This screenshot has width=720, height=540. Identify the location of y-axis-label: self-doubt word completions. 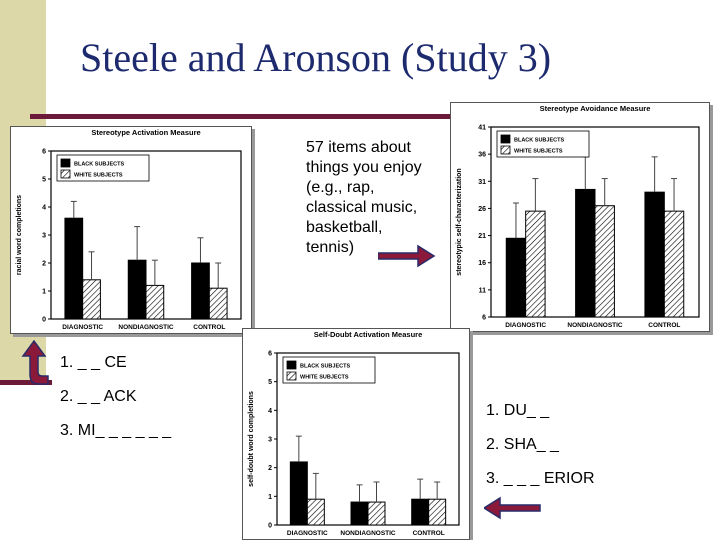
(251, 439).